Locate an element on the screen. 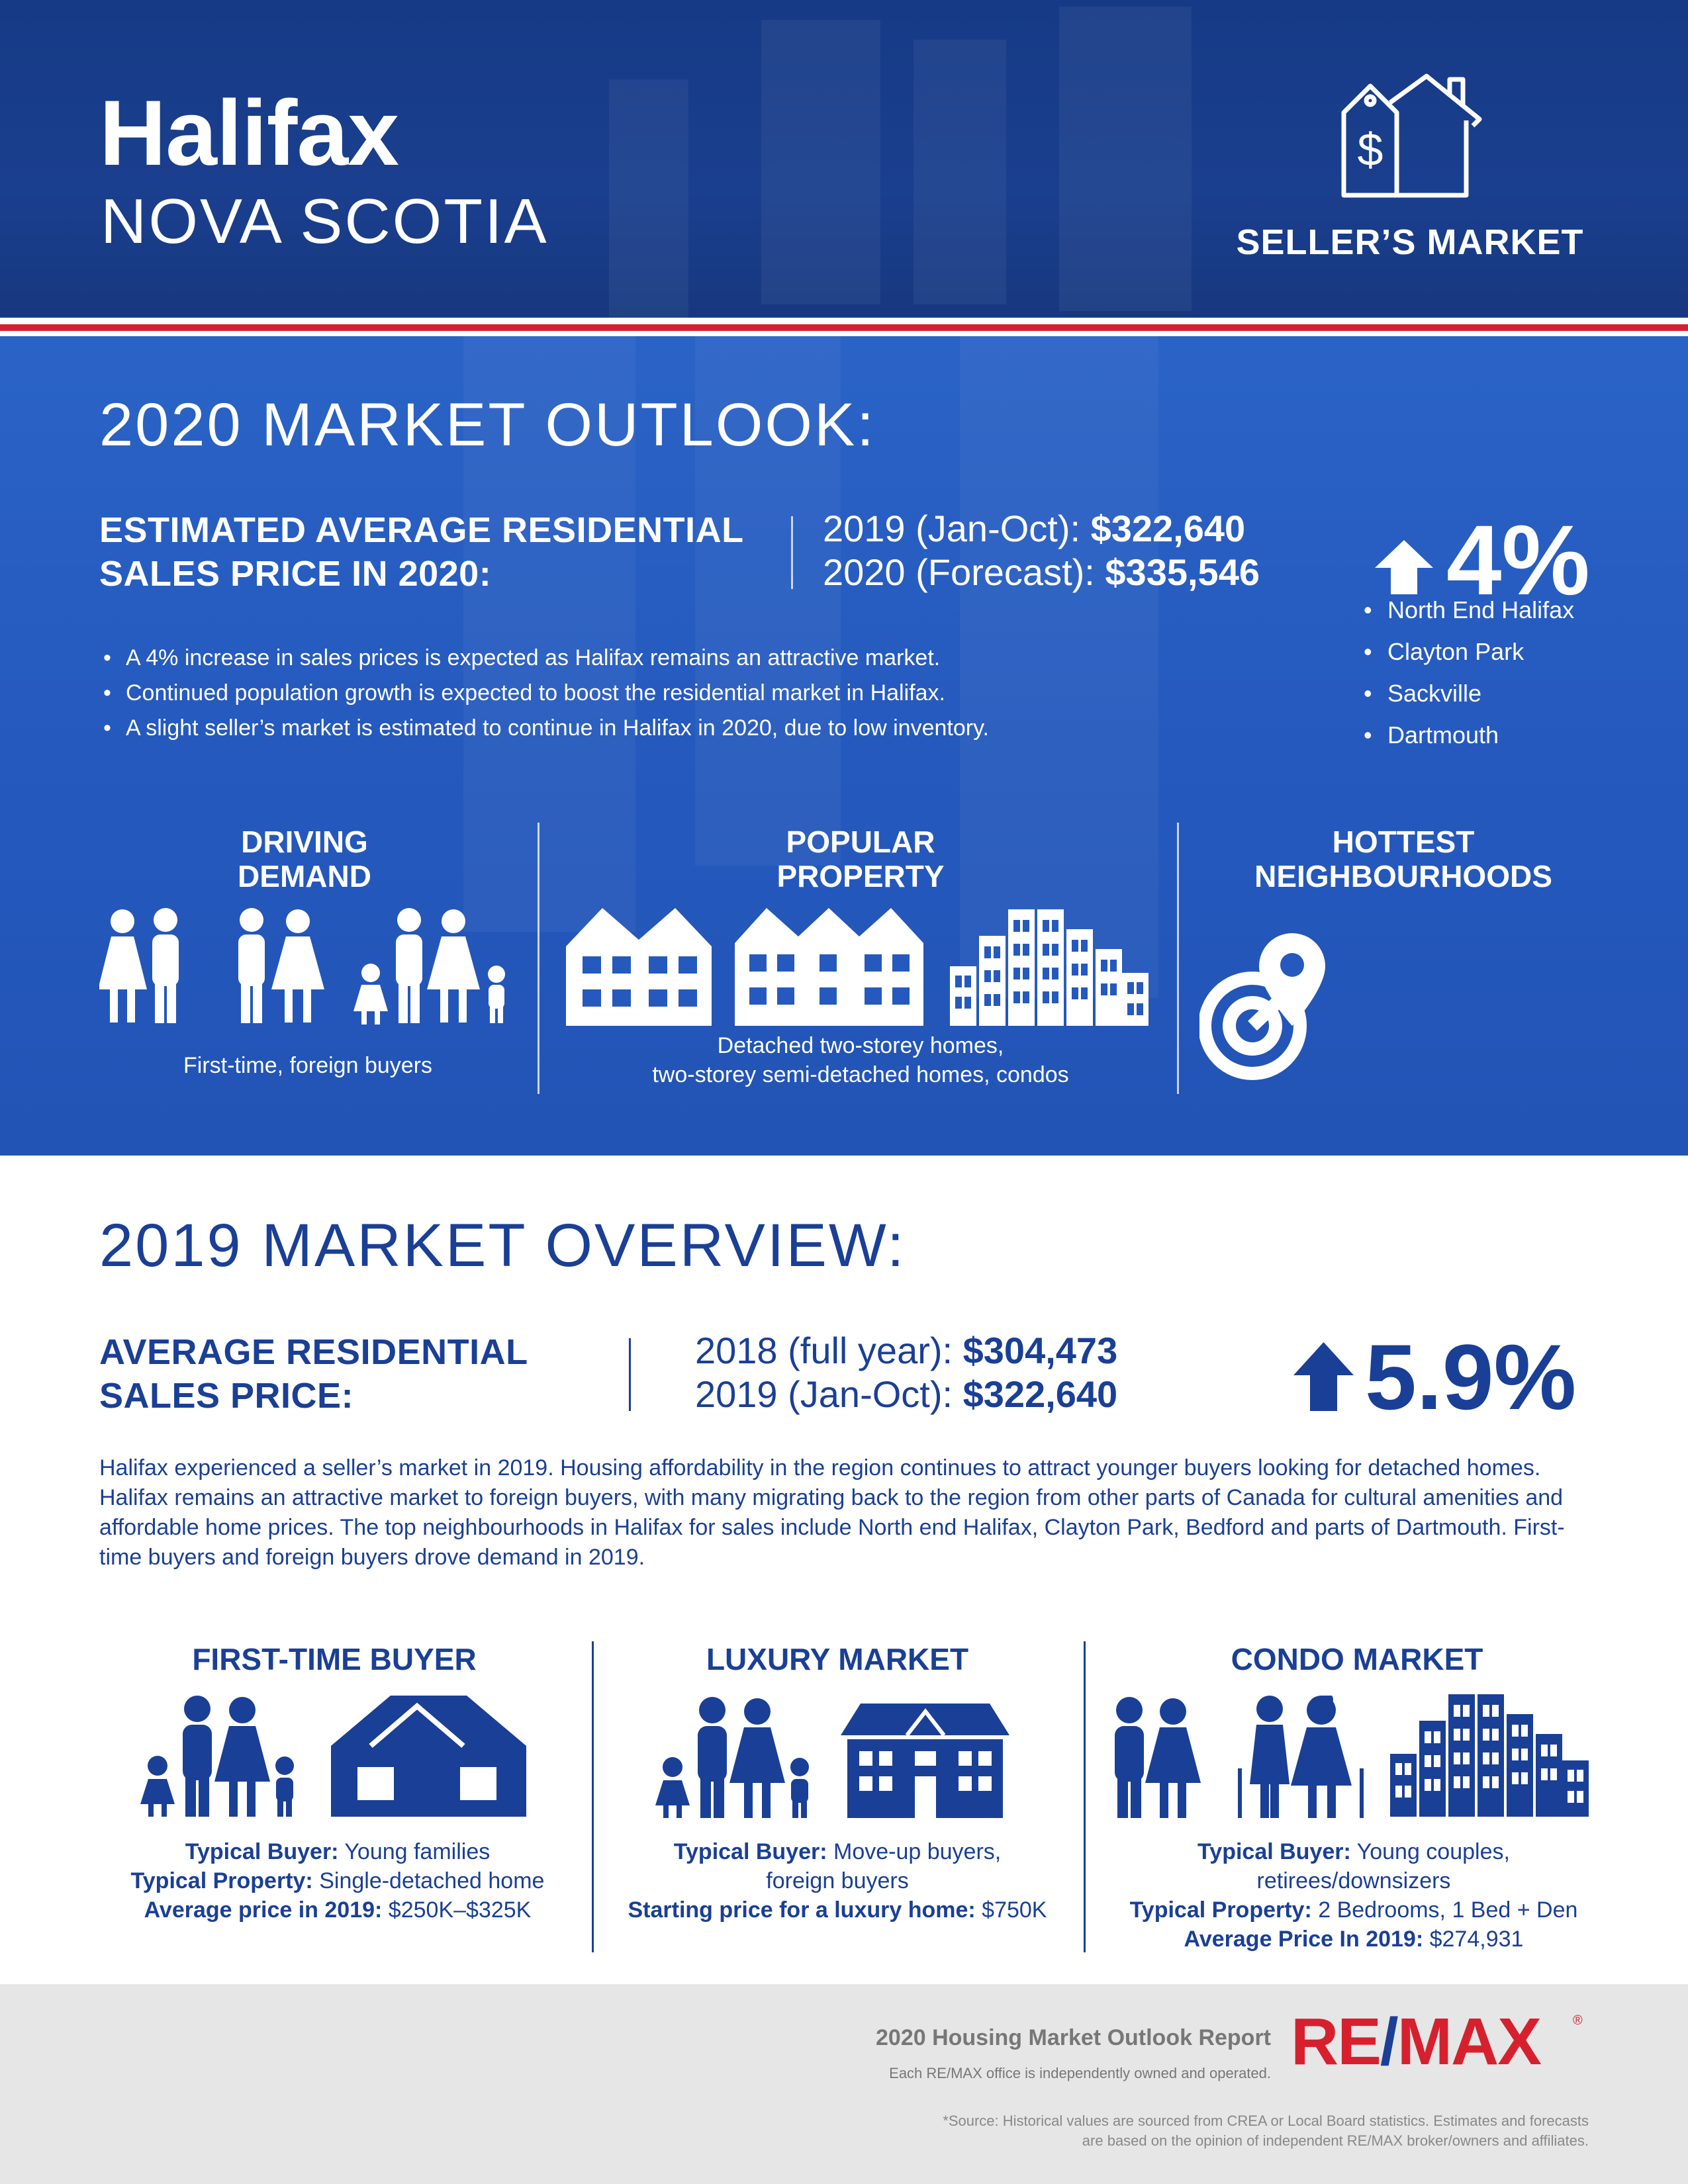 The width and height of the screenshot is (1688, 2184). people-families-icon is located at coordinates (302, 966).